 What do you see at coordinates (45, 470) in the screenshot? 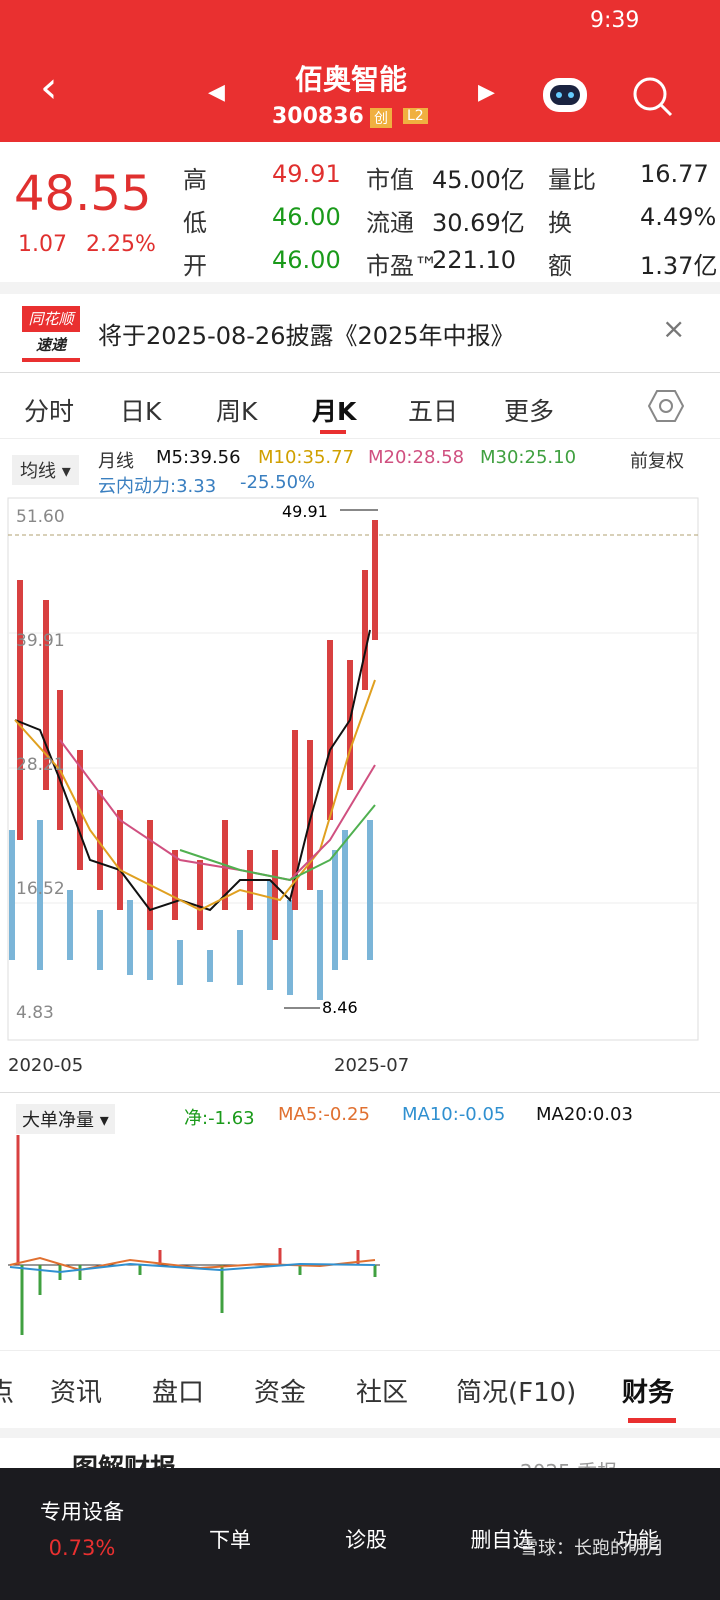
I see `ma-selector: 均线 ▾` at bounding box center [45, 470].